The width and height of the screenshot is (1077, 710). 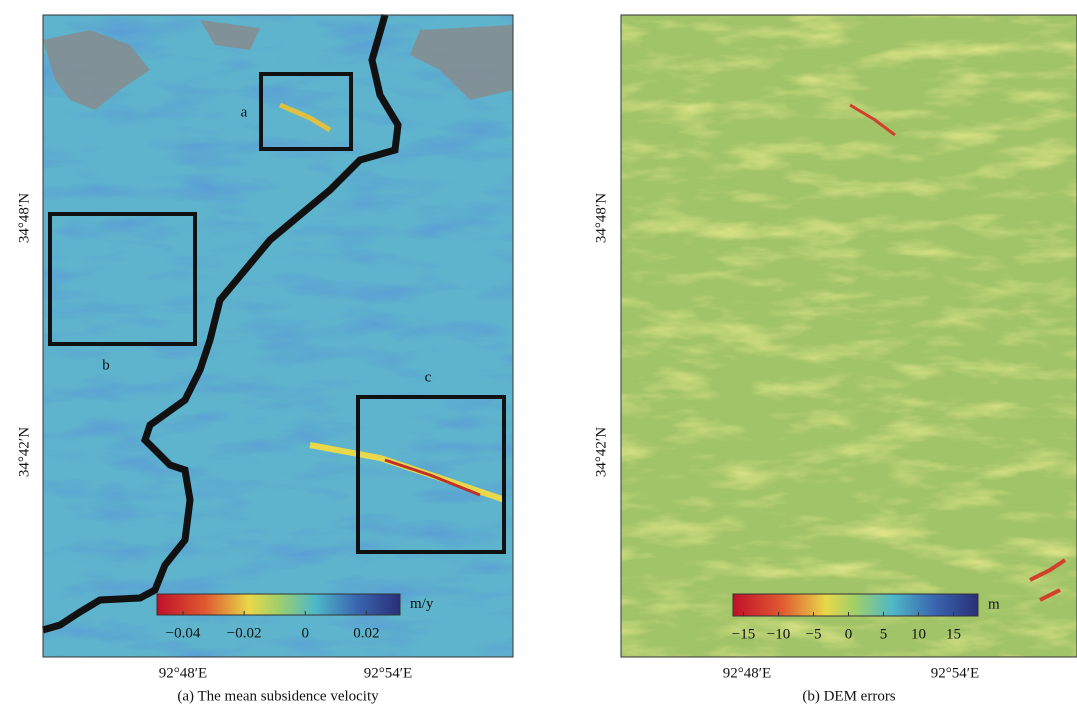 I want to click on colorbar-tick-label: −15, so click(x=743, y=634).